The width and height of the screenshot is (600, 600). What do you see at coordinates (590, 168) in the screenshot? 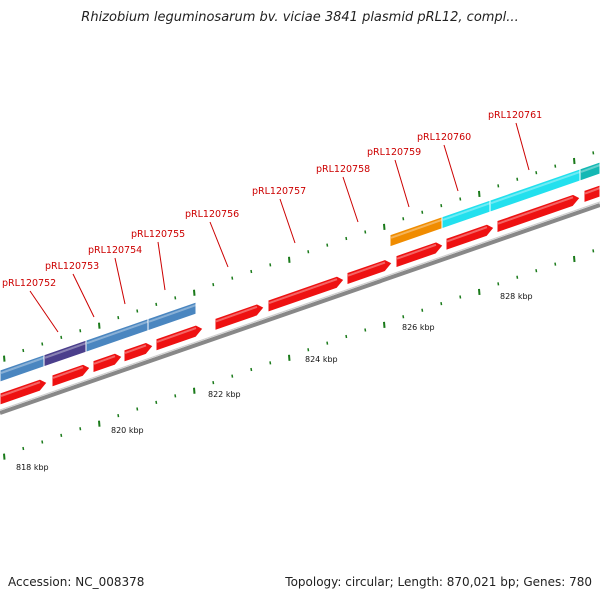
I see `feature-block-teal-highlight` at bounding box center [590, 168].